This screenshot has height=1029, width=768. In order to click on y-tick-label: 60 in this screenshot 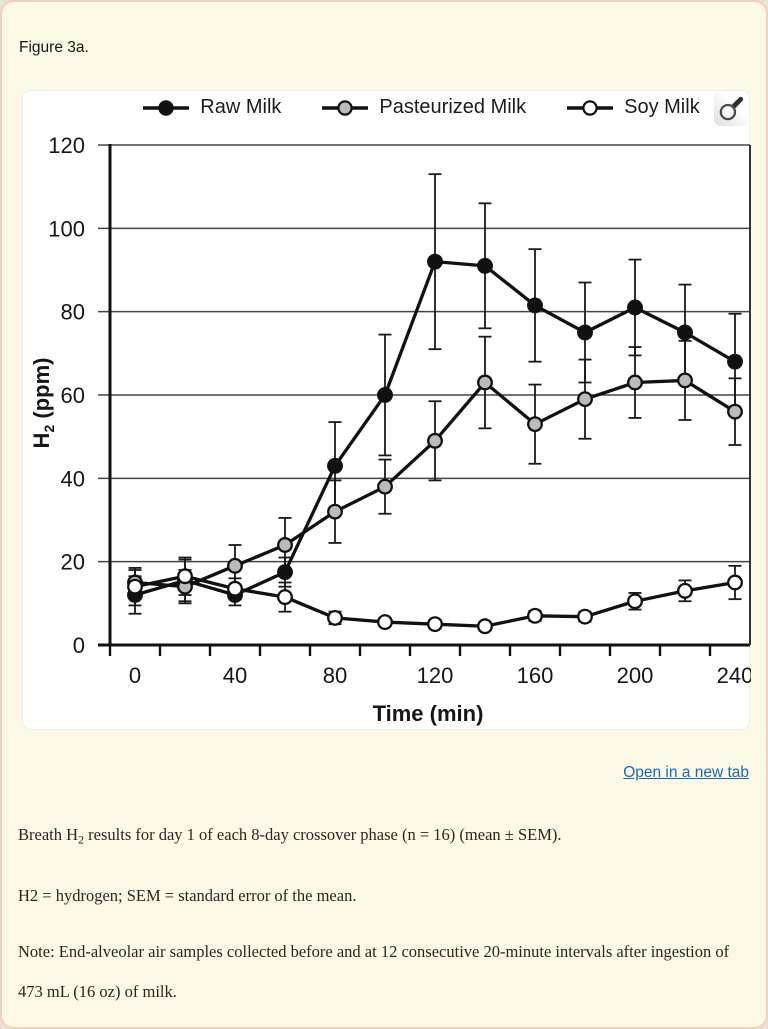, I will do `click(73, 395)`.